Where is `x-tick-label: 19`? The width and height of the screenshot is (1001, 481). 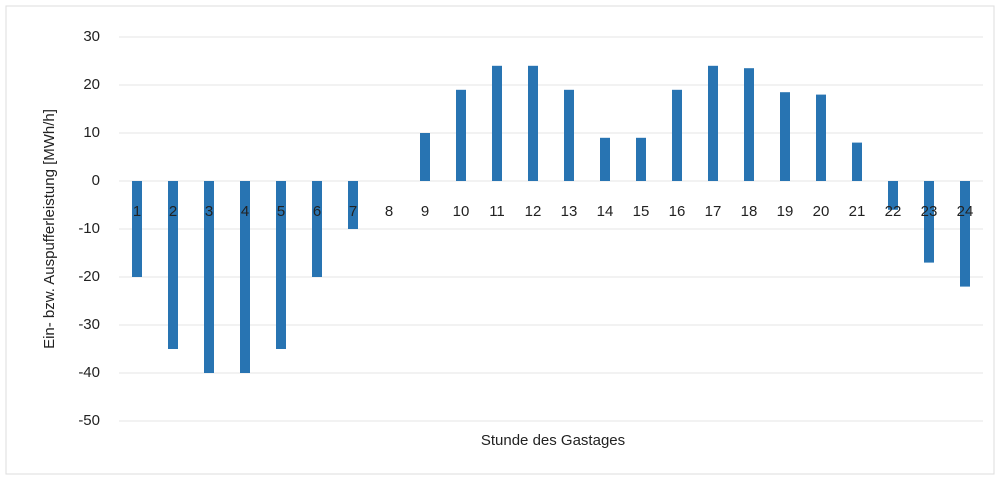 x-tick-label: 19 is located at coordinates (785, 211).